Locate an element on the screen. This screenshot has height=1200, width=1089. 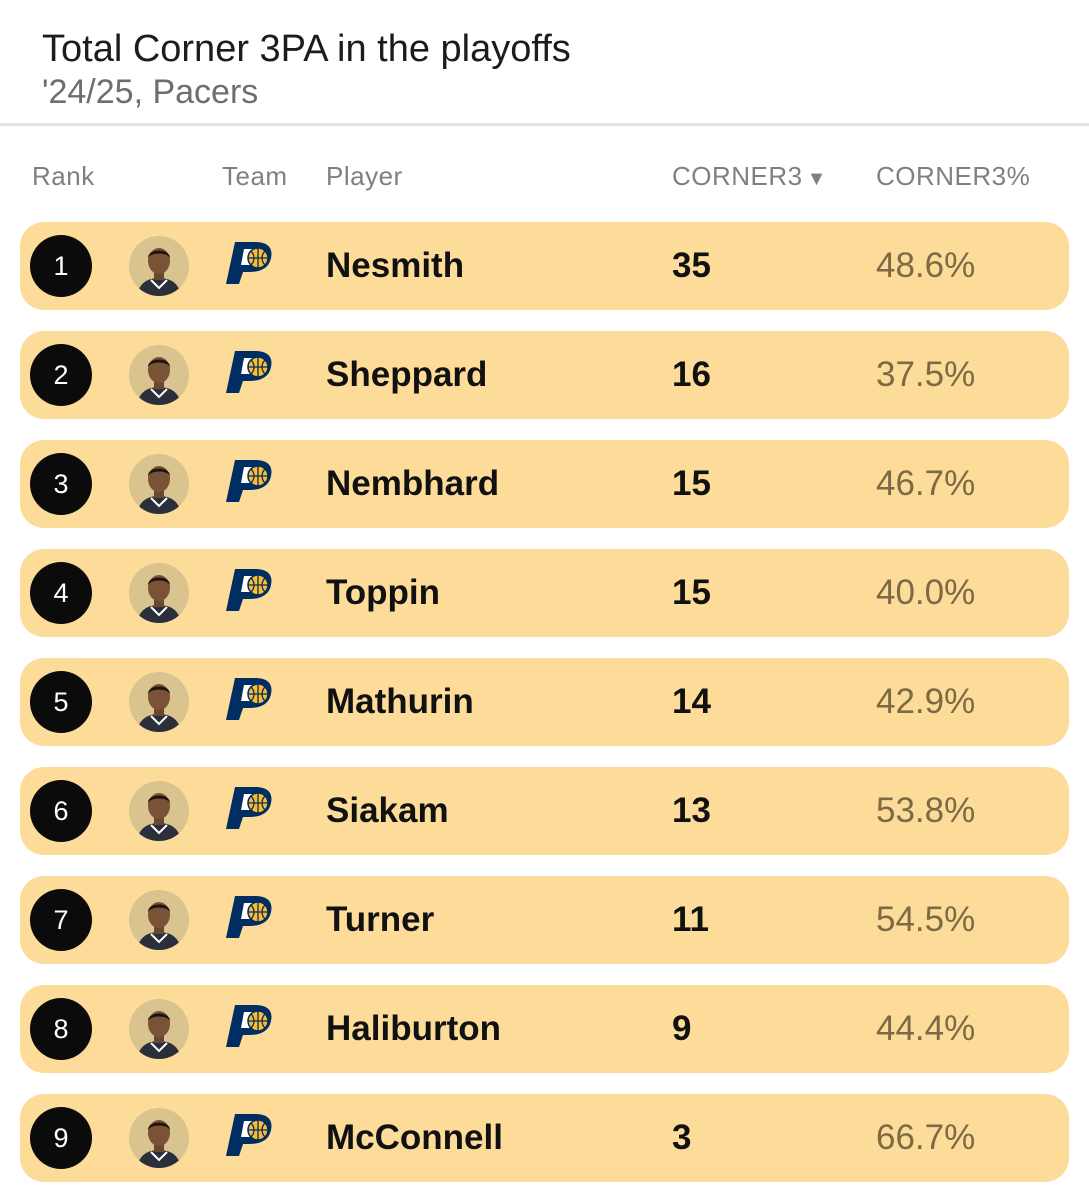
player-name: Haliburton is located at coordinates (413, 1028).